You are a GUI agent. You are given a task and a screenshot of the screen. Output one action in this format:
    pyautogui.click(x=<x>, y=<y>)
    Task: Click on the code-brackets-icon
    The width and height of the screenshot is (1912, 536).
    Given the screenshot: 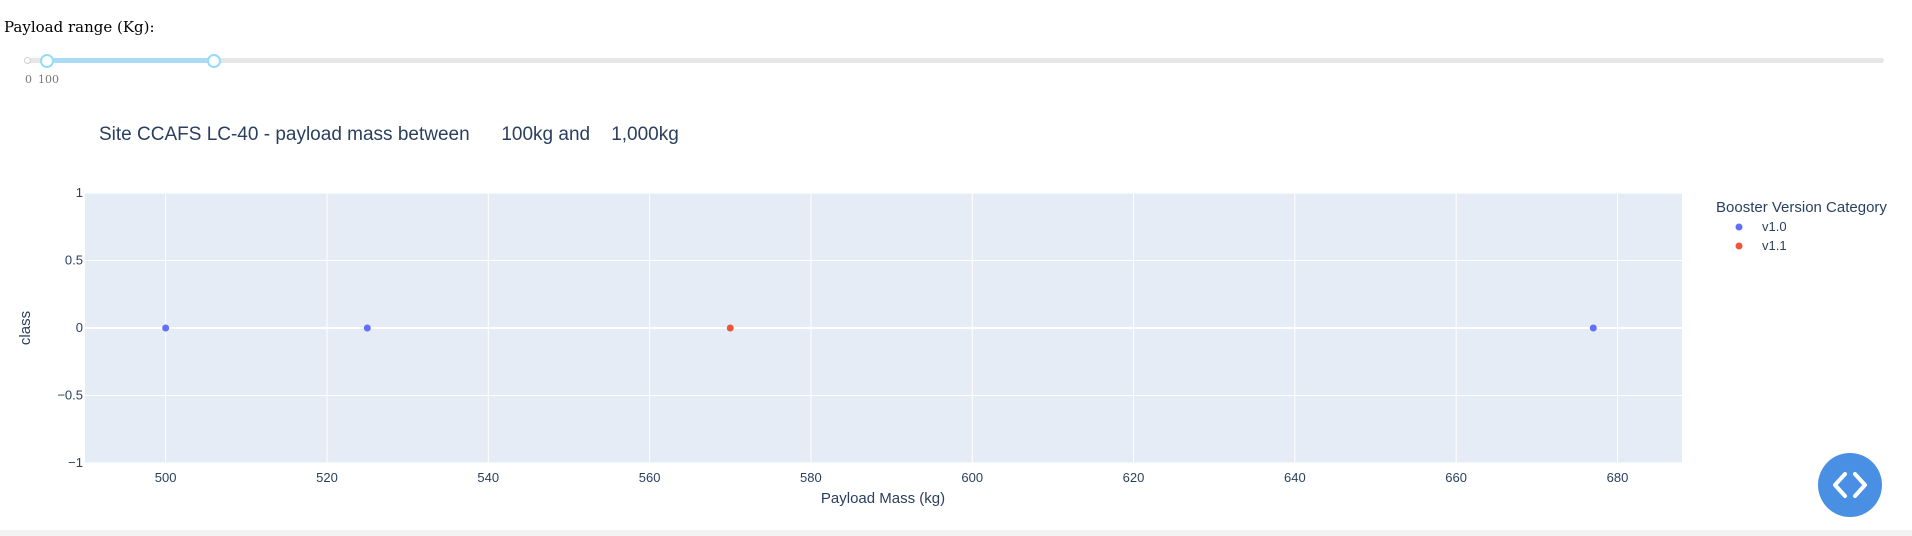 What is the action you would take?
    pyautogui.click(x=1850, y=485)
    